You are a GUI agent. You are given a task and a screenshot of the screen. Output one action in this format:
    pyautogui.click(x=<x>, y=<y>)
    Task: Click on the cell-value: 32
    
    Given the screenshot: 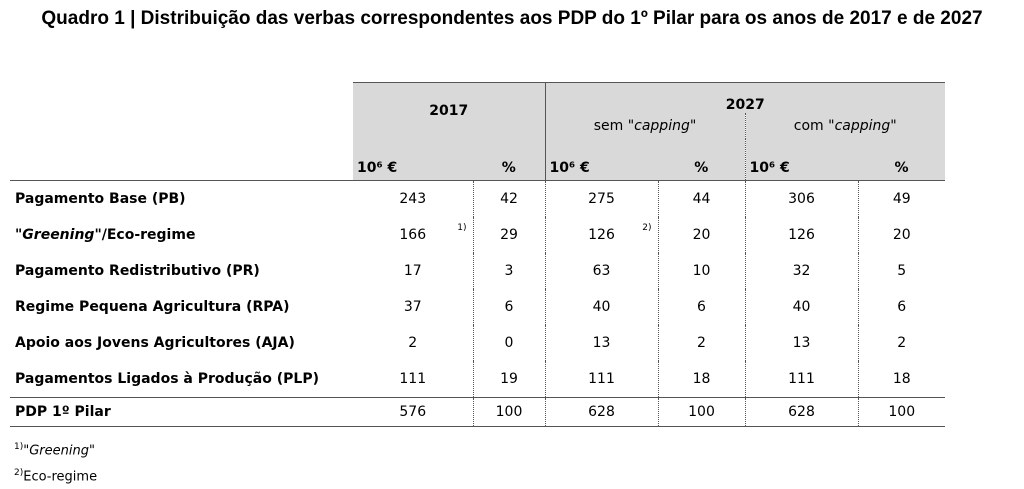 What is the action you would take?
    pyautogui.click(x=801, y=271)
    